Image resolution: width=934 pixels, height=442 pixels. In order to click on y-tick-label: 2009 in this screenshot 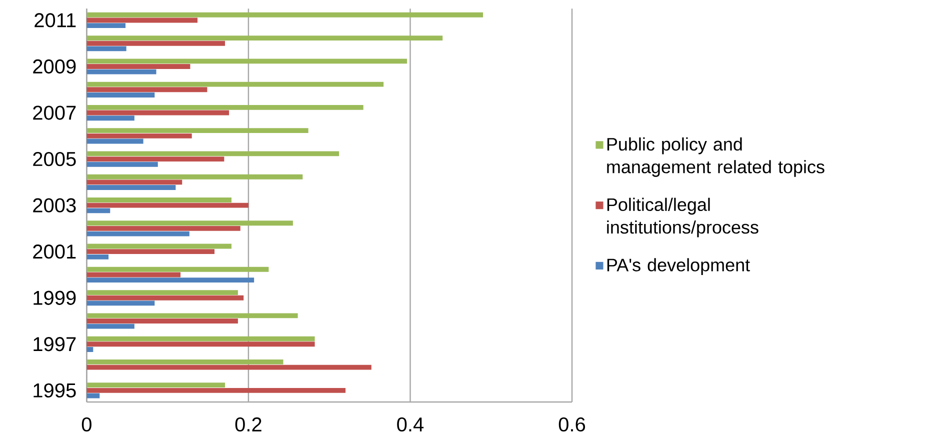, I will do `click(54, 66)`.